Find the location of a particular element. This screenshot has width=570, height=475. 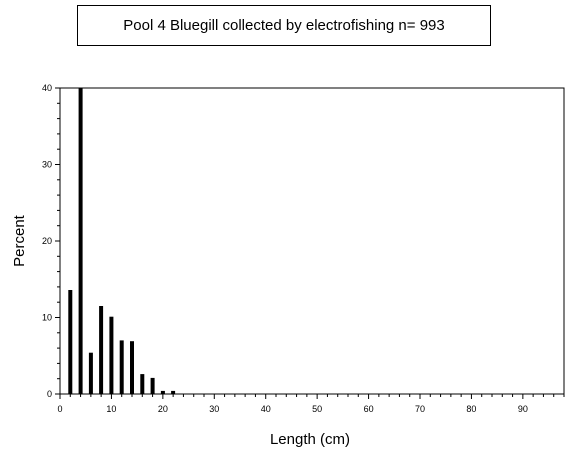

x-tick-label: 60 is located at coordinates (369, 409).